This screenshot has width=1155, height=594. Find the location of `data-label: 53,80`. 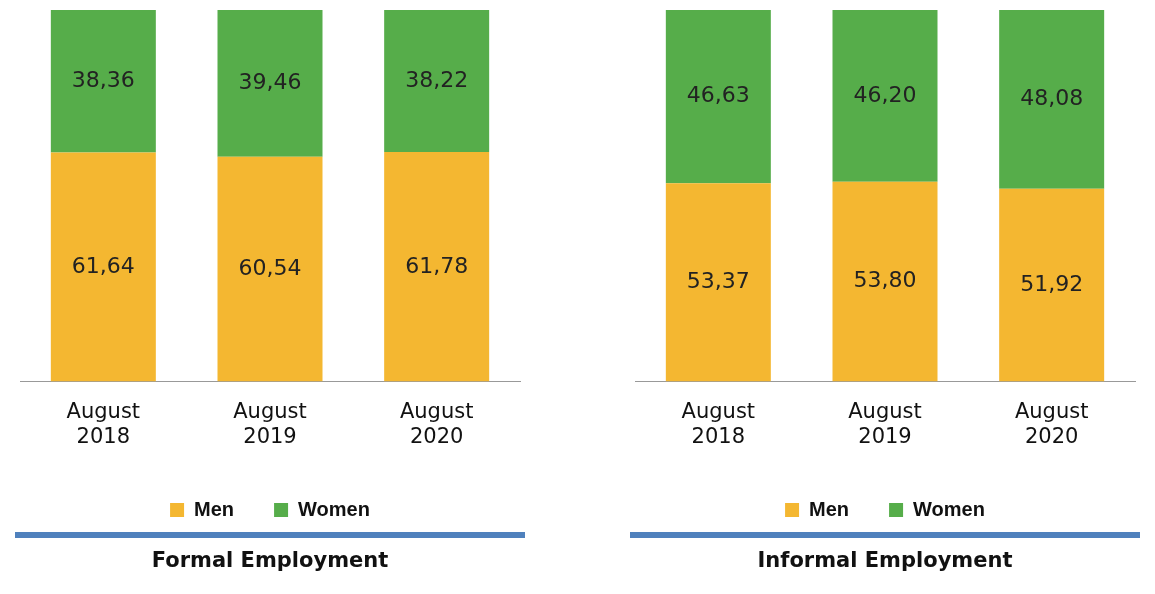

data-label: 53,80 is located at coordinates (885, 280).